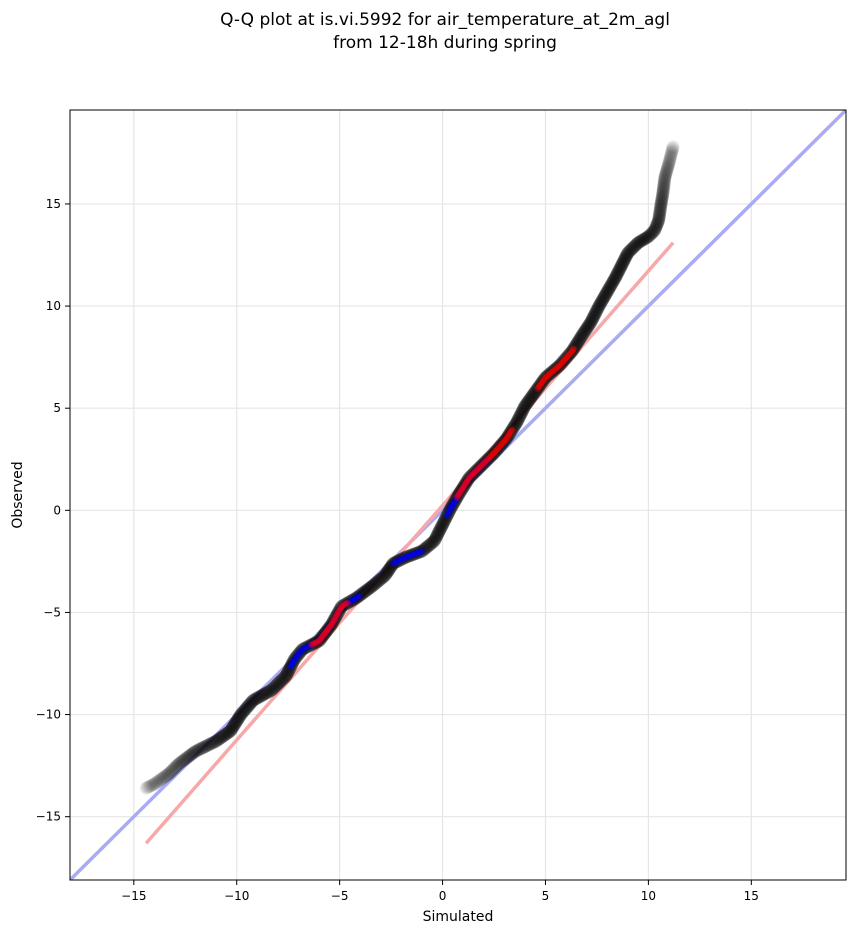  What do you see at coordinates (48, 817) in the screenshot?
I see `y-tick-label-0: −15` at bounding box center [48, 817].